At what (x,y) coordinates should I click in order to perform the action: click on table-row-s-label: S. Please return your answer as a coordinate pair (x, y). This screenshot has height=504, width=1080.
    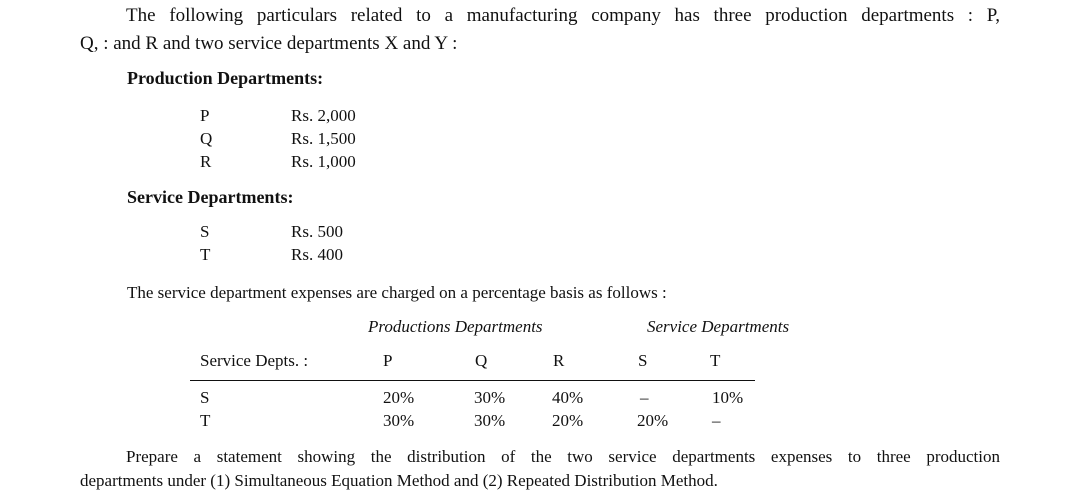
    Looking at the image, I should click on (205, 397).